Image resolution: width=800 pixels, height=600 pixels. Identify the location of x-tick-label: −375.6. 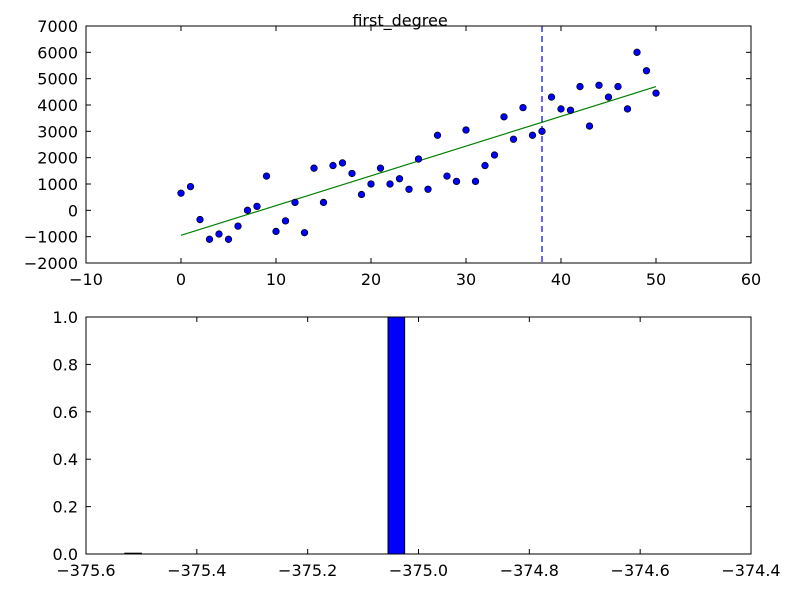
(85, 570).